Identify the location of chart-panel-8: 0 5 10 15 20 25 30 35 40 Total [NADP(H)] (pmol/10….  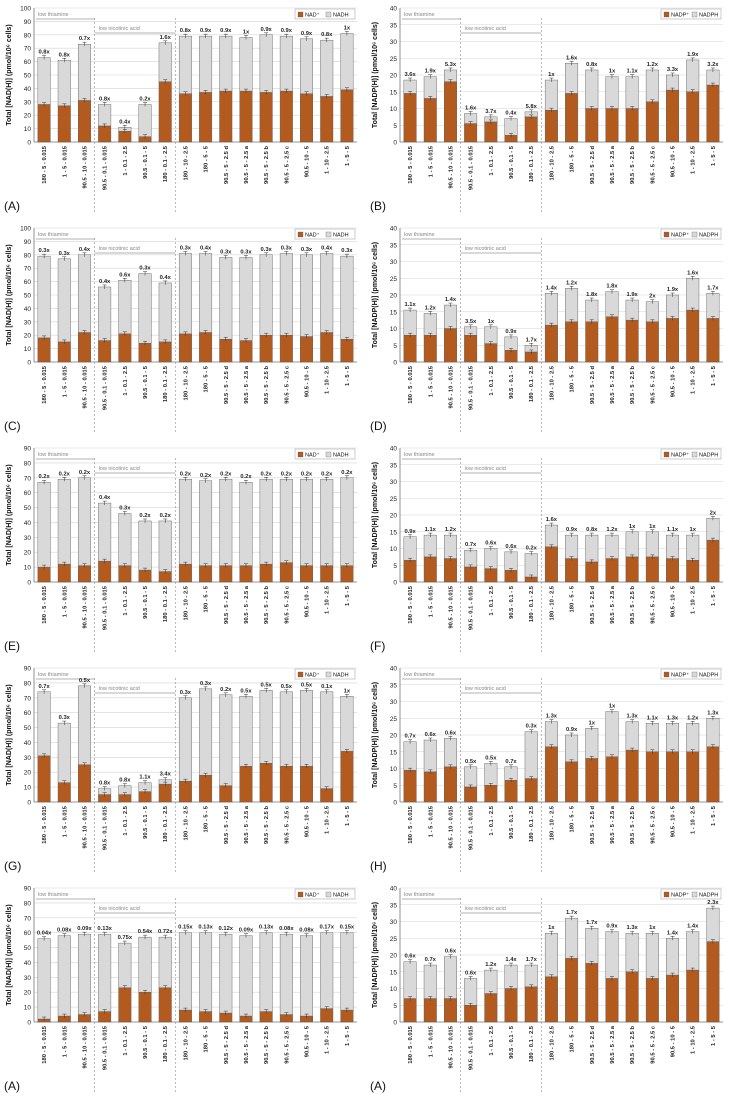
(548, 770).